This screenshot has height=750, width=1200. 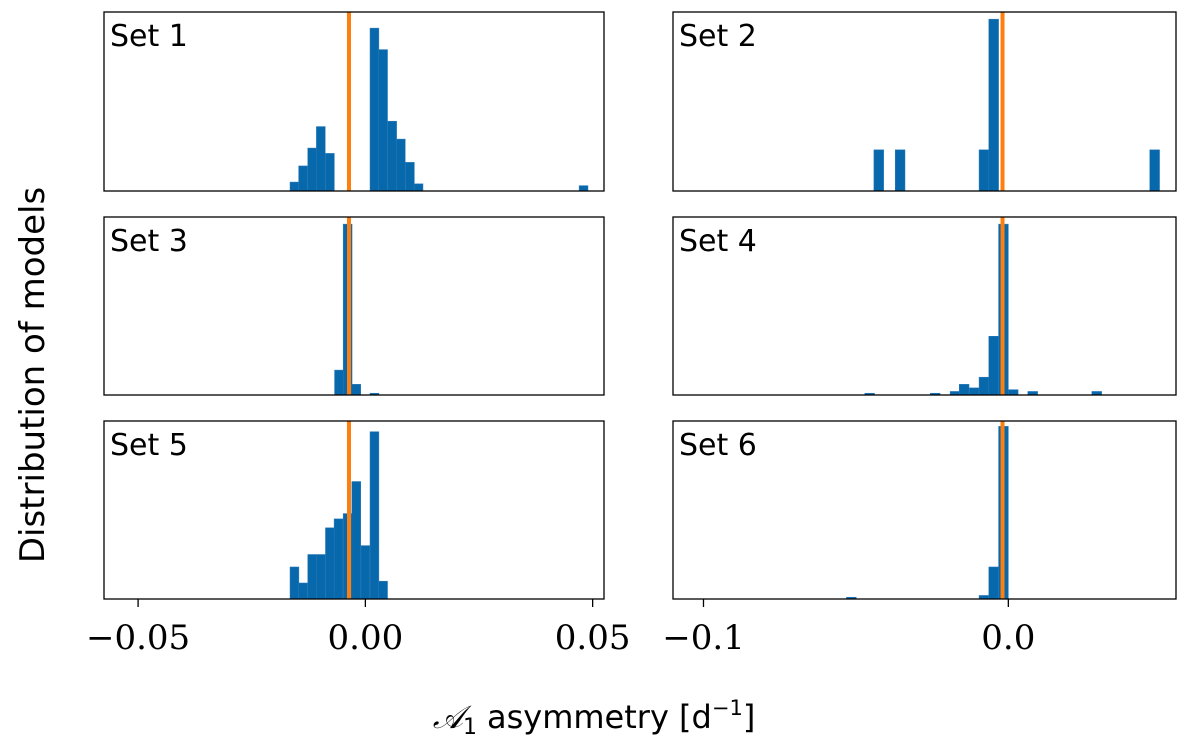 What do you see at coordinates (149, 445) in the screenshot?
I see `set-label: Set 5` at bounding box center [149, 445].